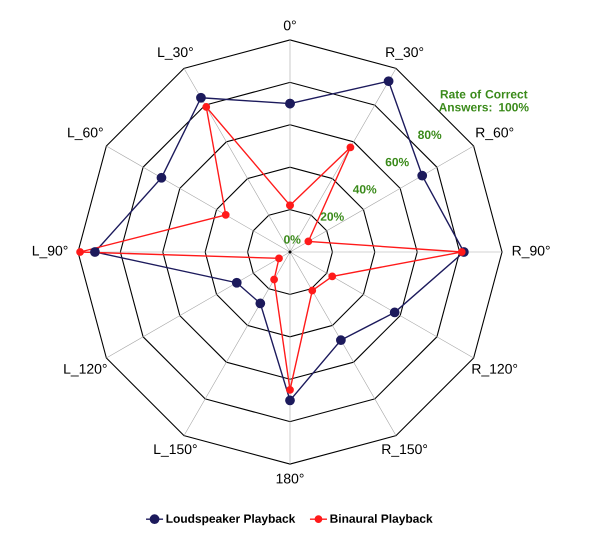  I want to click on y-tick-label: 80%, so click(430, 135).